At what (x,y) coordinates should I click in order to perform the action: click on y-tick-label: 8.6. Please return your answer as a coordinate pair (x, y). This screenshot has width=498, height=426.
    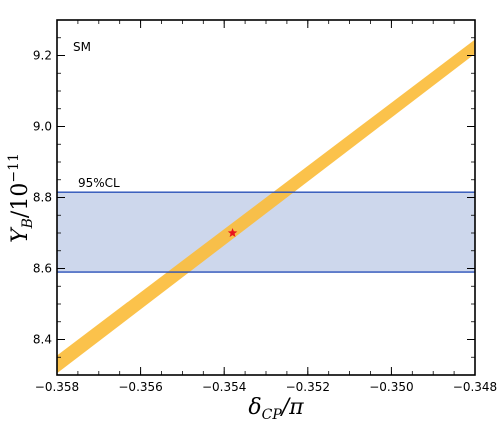
    Looking at the image, I should click on (42, 269).